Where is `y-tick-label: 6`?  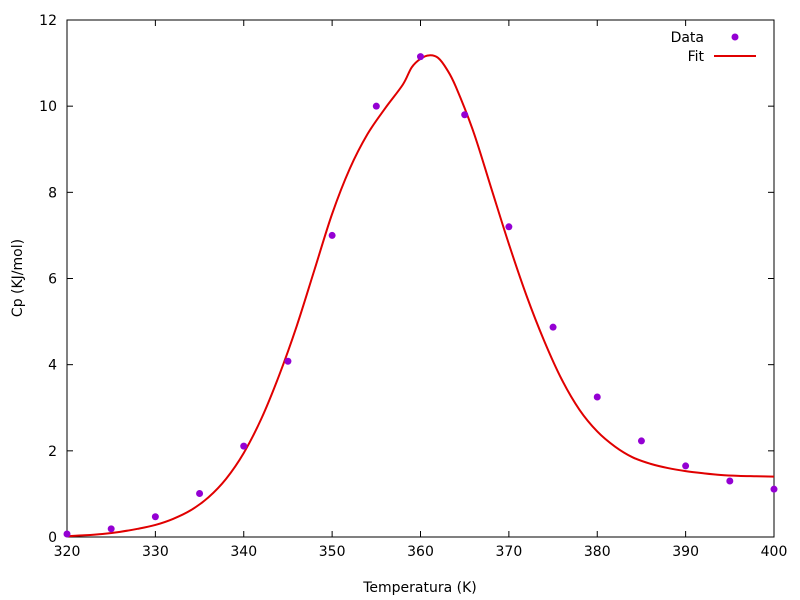 y-tick-label: 6 is located at coordinates (52, 280).